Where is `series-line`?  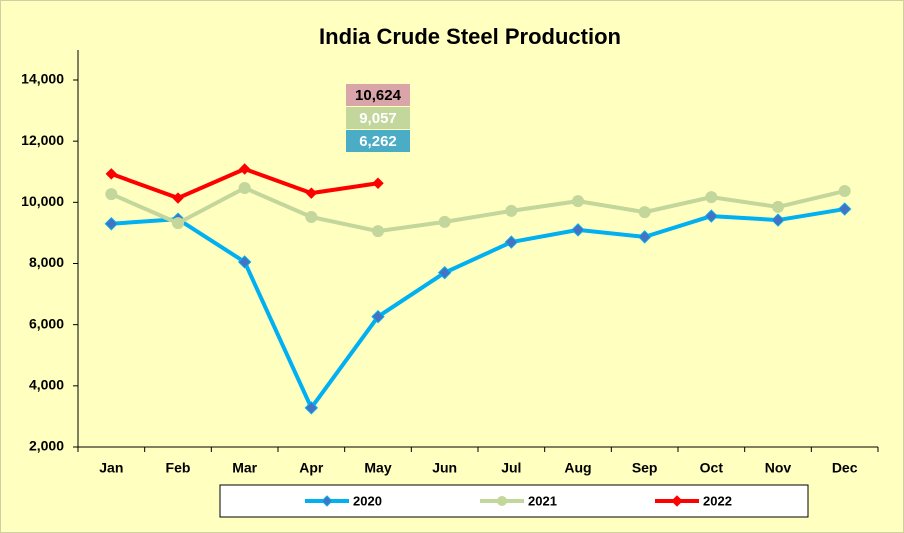
series-line is located at coordinates (478, 209).